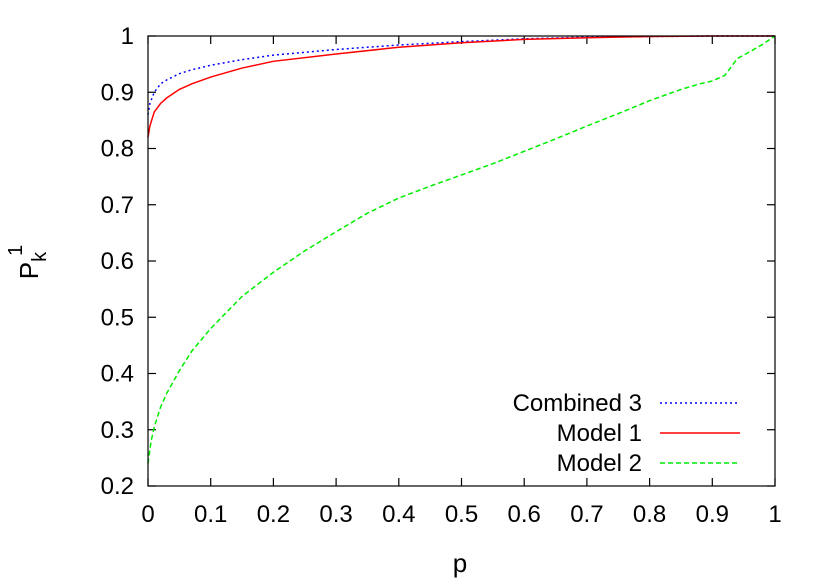  I want to click on y-axis-label-main: P, so click(29, 270).